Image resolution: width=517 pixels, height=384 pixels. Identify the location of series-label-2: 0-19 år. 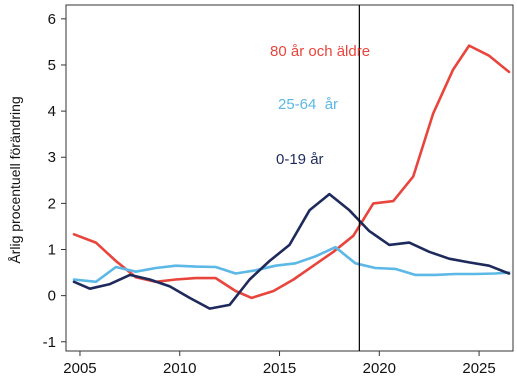
(300, 159).